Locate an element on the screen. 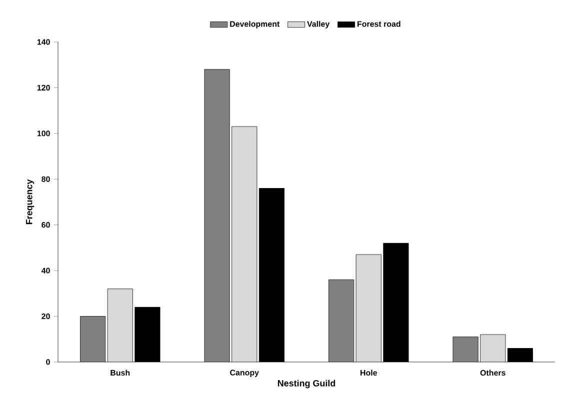  y-axis-title: Frequency is located at coordinates (30, 201).